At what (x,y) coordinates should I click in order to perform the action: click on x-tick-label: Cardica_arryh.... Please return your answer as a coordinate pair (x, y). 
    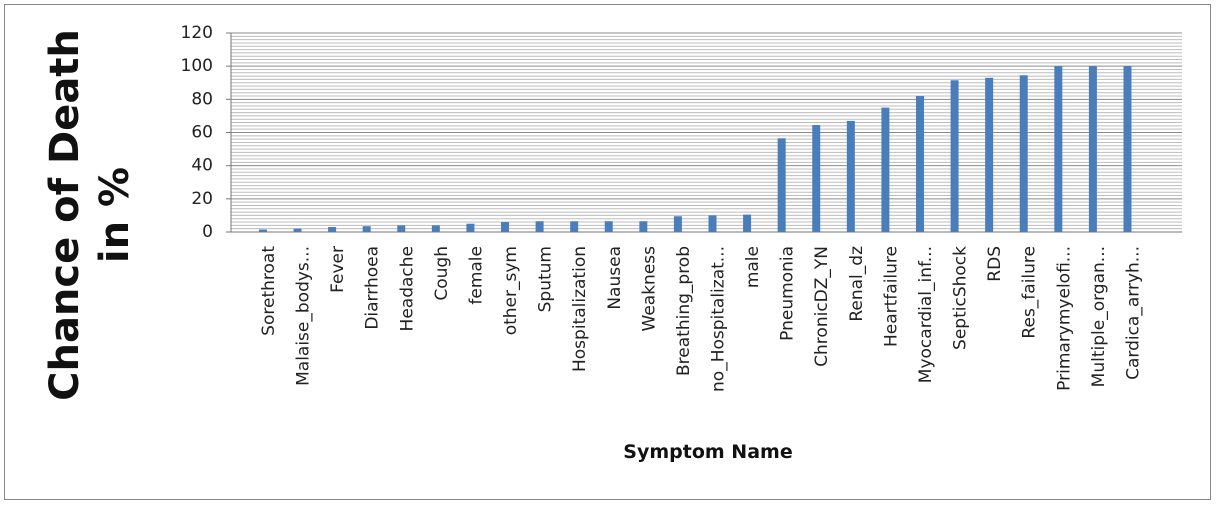
    Looking at the image, I should click on (1133, 313).